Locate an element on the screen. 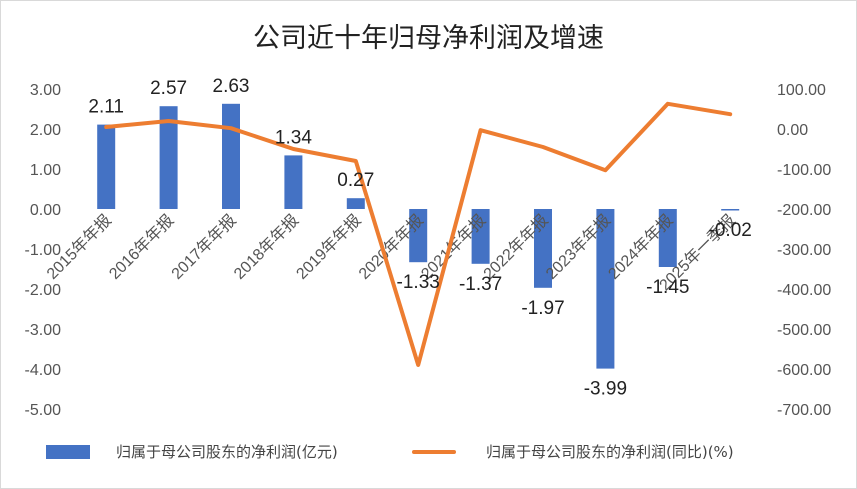  bar-data-label: 2.63 is located at coordinates (231, 86).